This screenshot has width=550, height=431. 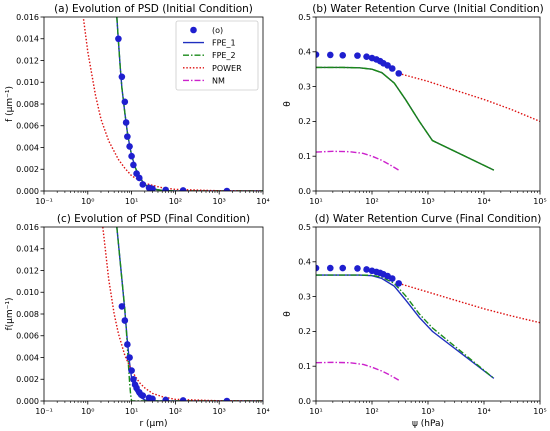 I want to click on legend-label: NM, so click(x=218, y=80).